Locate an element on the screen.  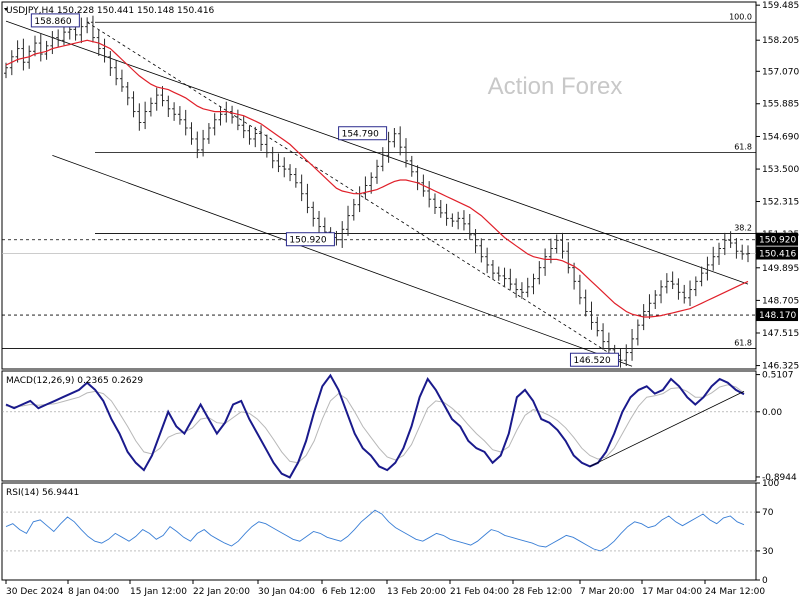
time-tick-label: 22 Jan 20:00 is located at coordinates (221, 592).